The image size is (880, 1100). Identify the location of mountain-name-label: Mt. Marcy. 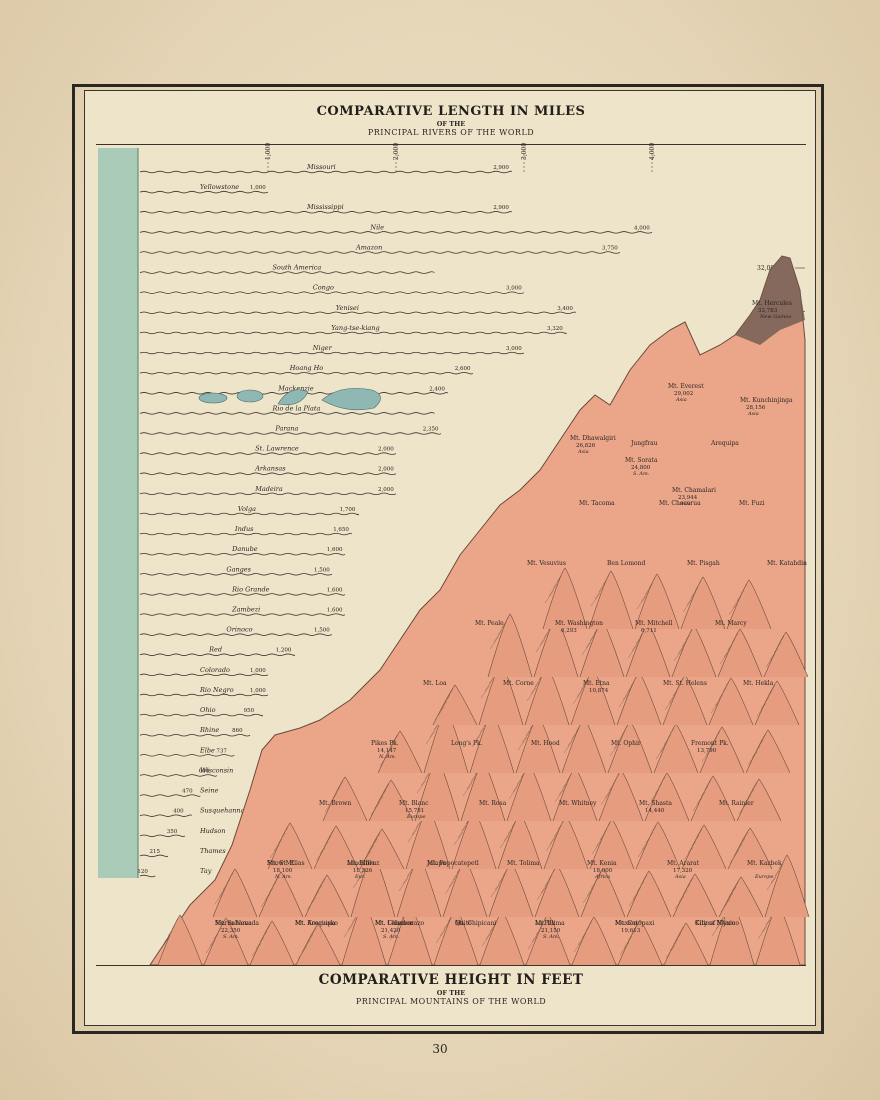
(731, 623).